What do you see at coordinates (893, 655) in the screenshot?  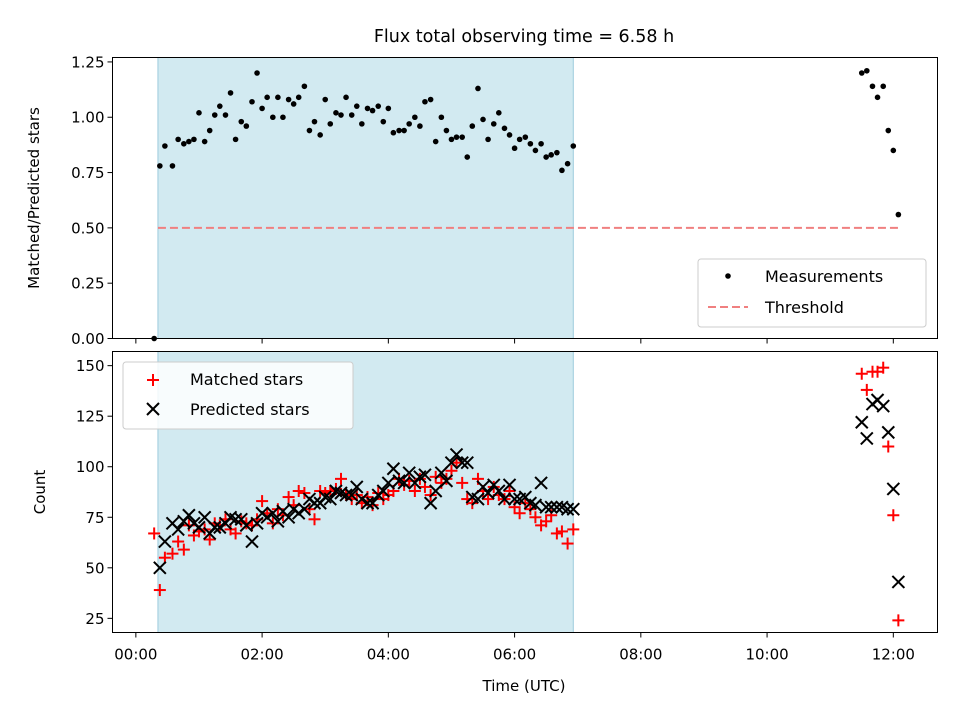 I see `x-tick-label: 12:00` at bounding box center [893, 655].